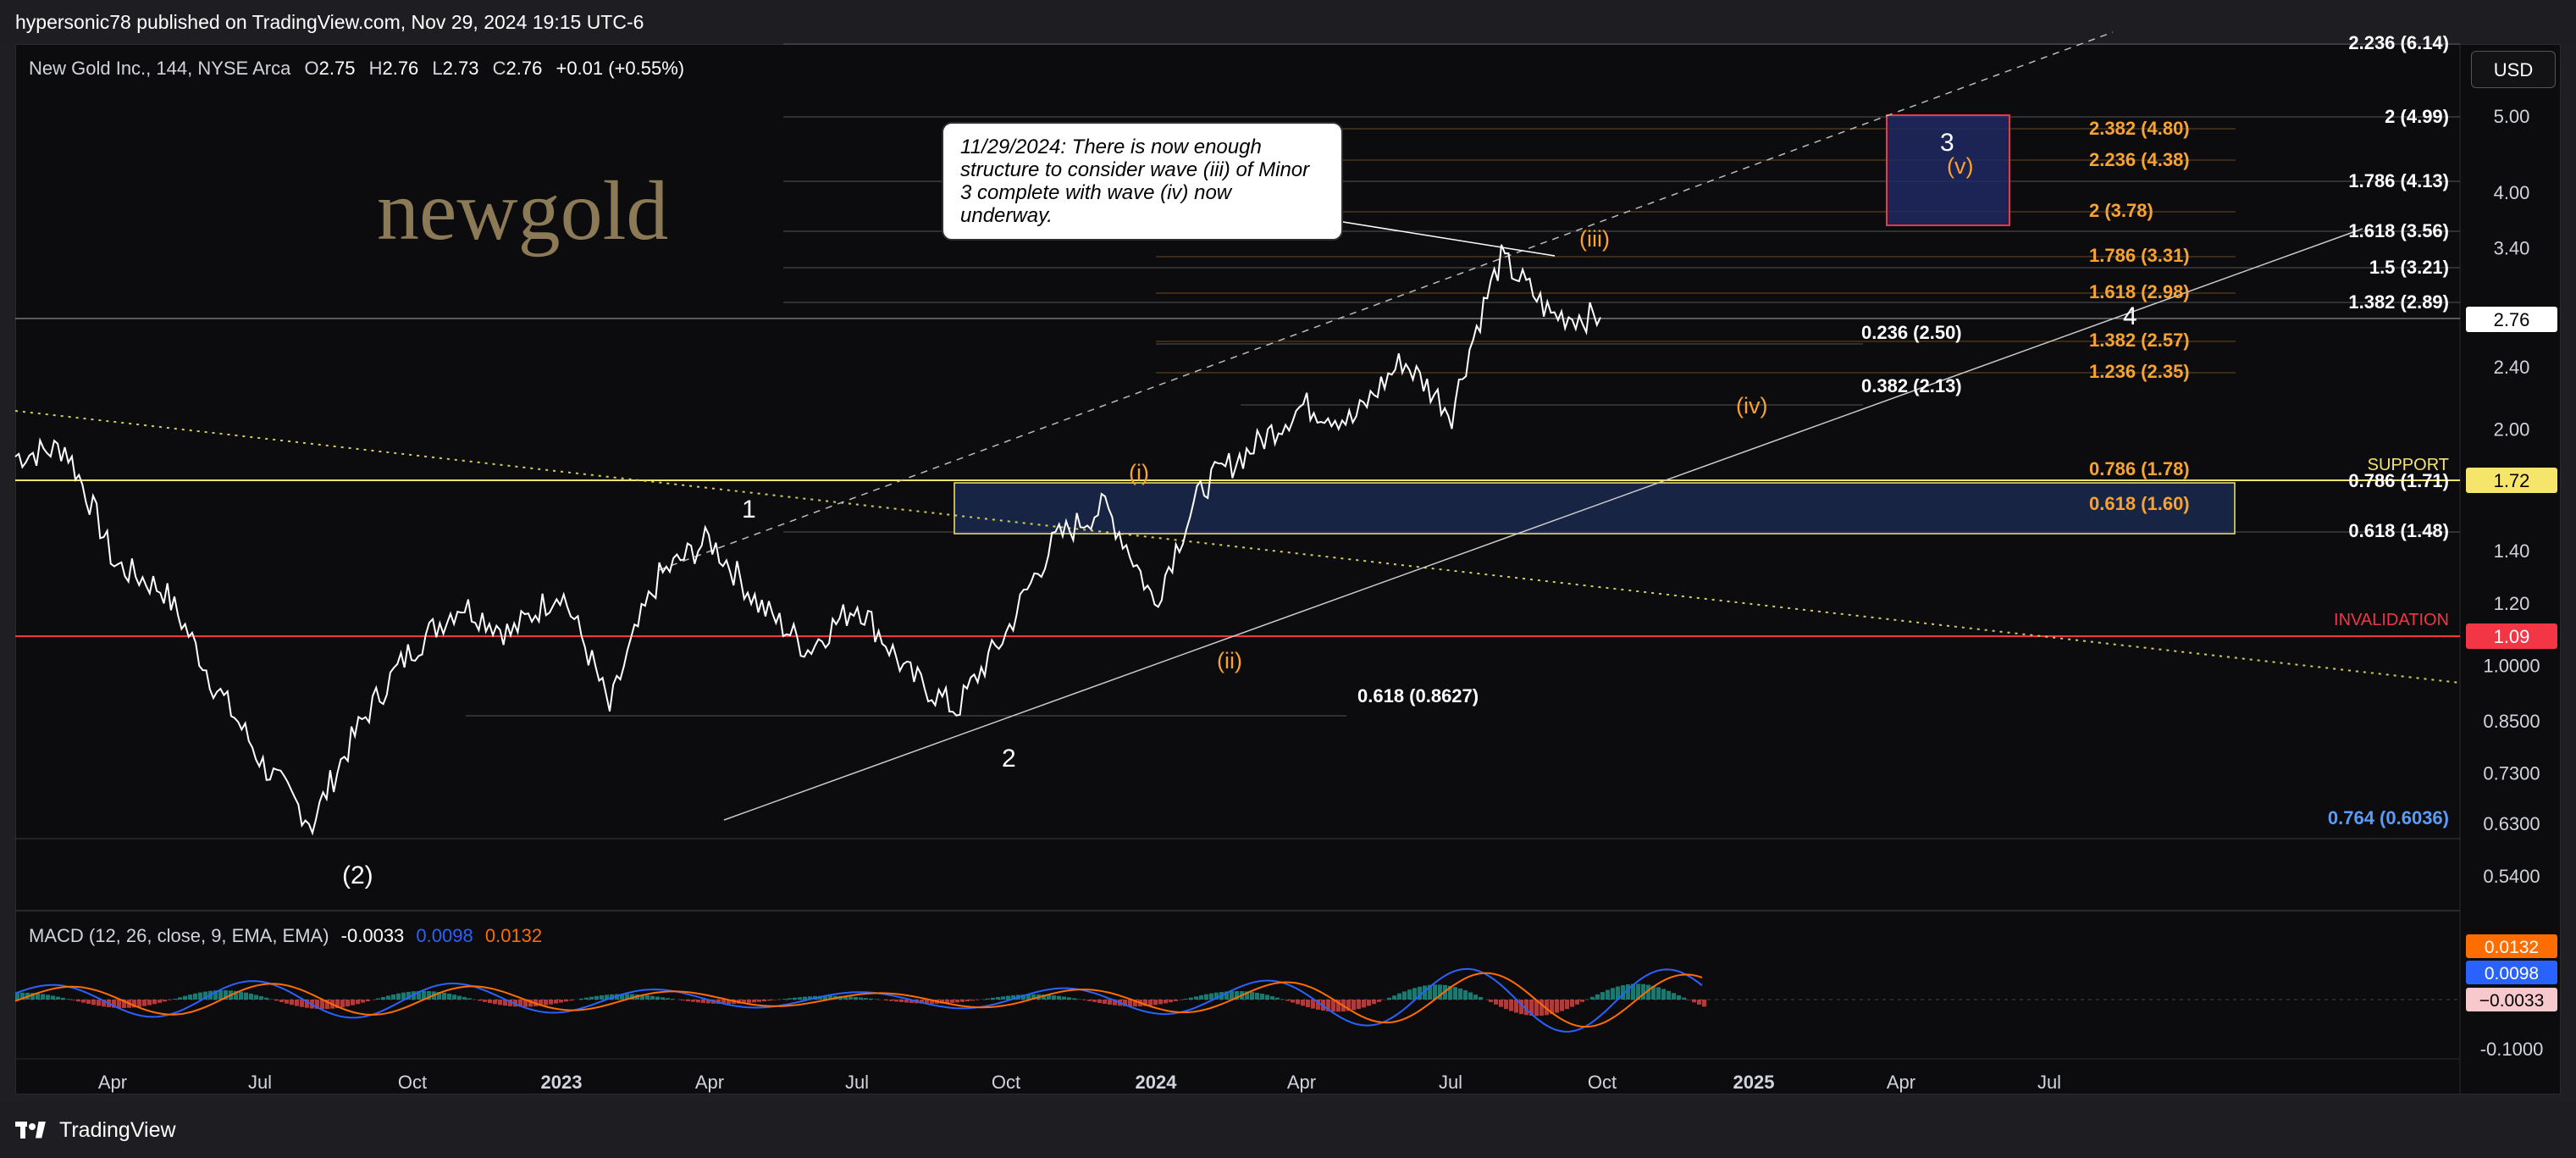 The width and height of the screenshot is (2576, 1158). I want to click on wave-label-v: (v), so click(1960, 166).